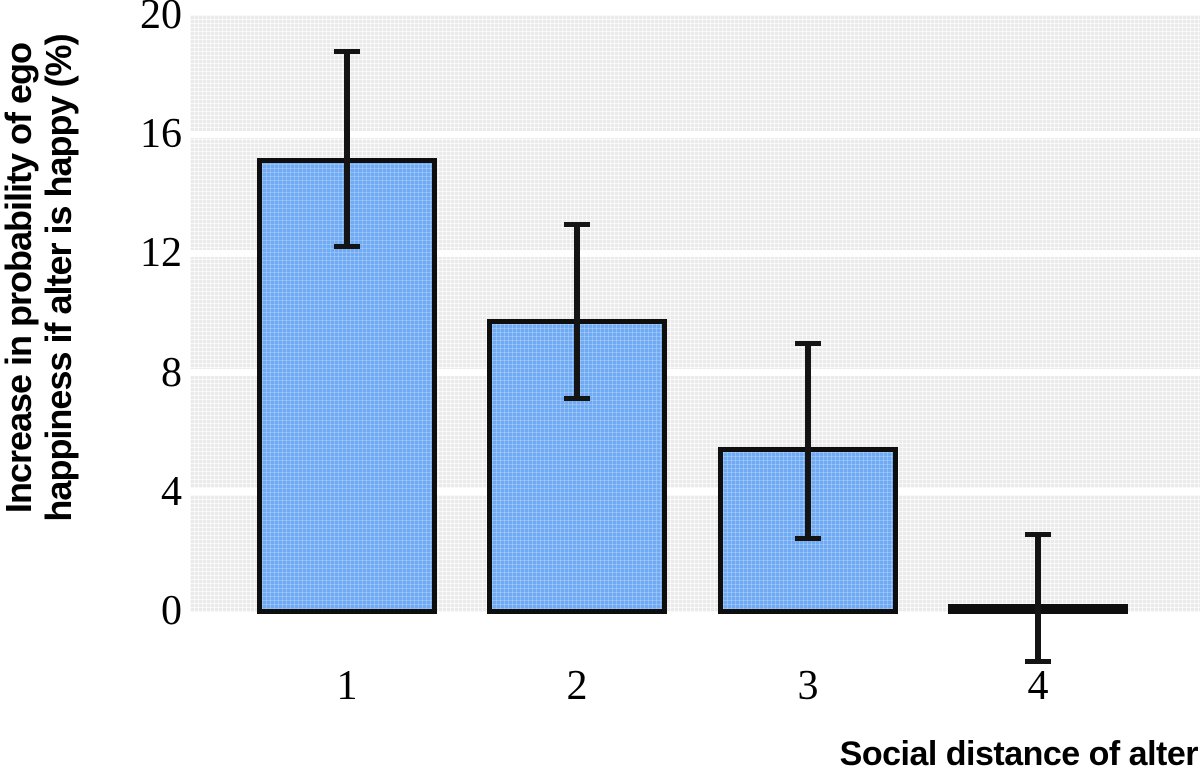 This screenshot has width=1200, height=776. What do you see at coordinates (171, 491) in the screenshot?
I see `y-tick-label-4: 4` at bounding box center [171, 491].